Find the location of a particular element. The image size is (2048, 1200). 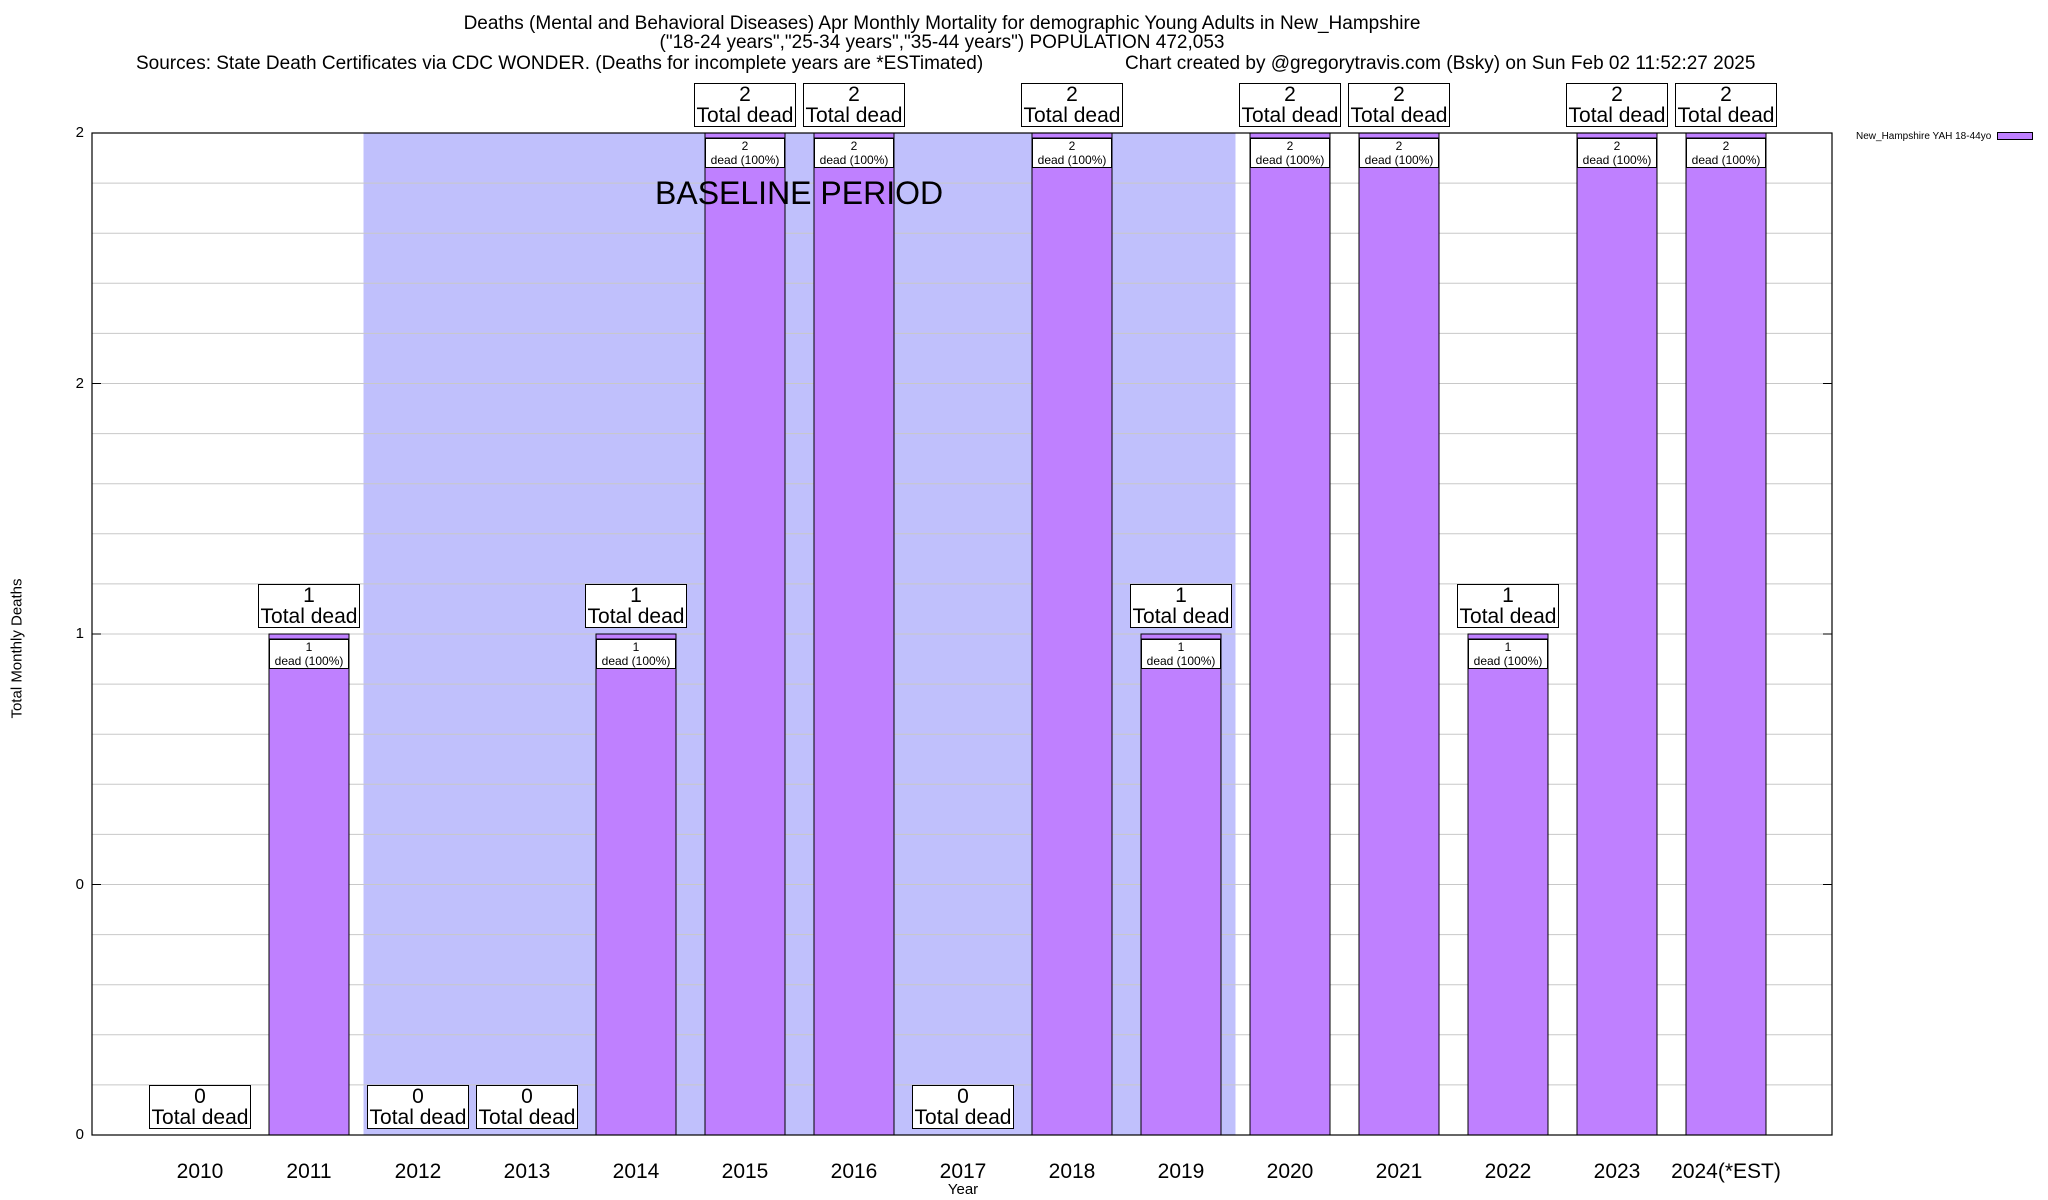

x-tick-label: 2021 is located at coordinates (1399, 1171).